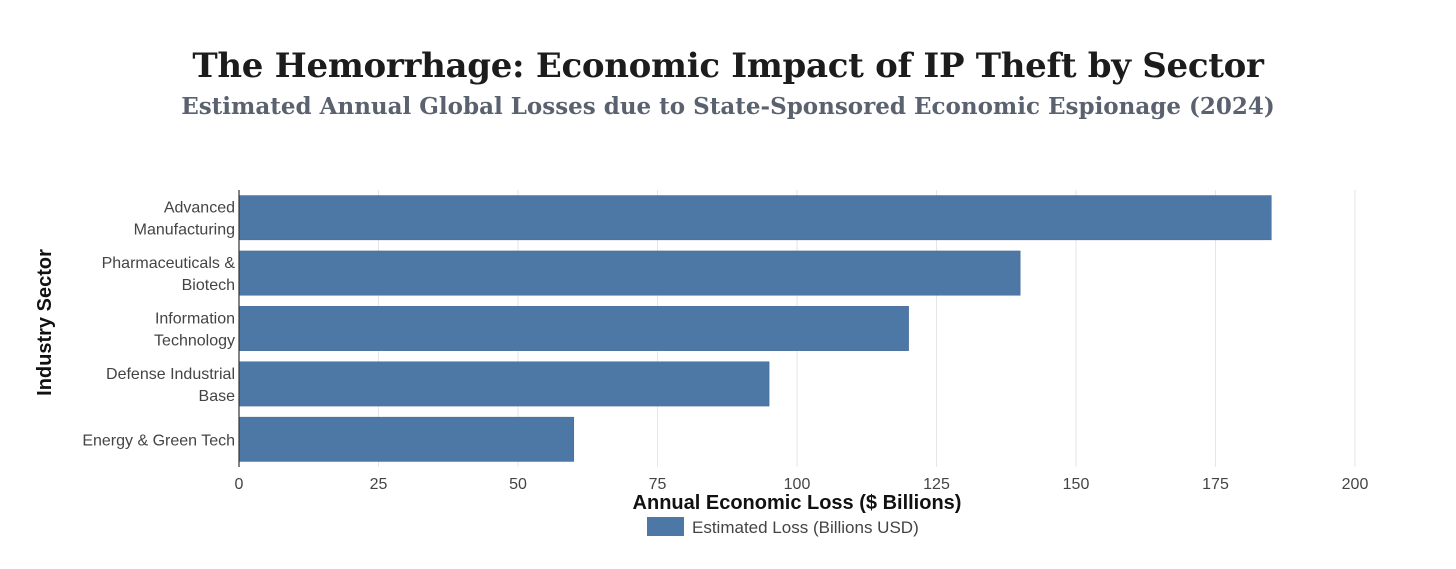 The image size is (1456, 569). I want to click on legend-swatch, so click(665, 526).